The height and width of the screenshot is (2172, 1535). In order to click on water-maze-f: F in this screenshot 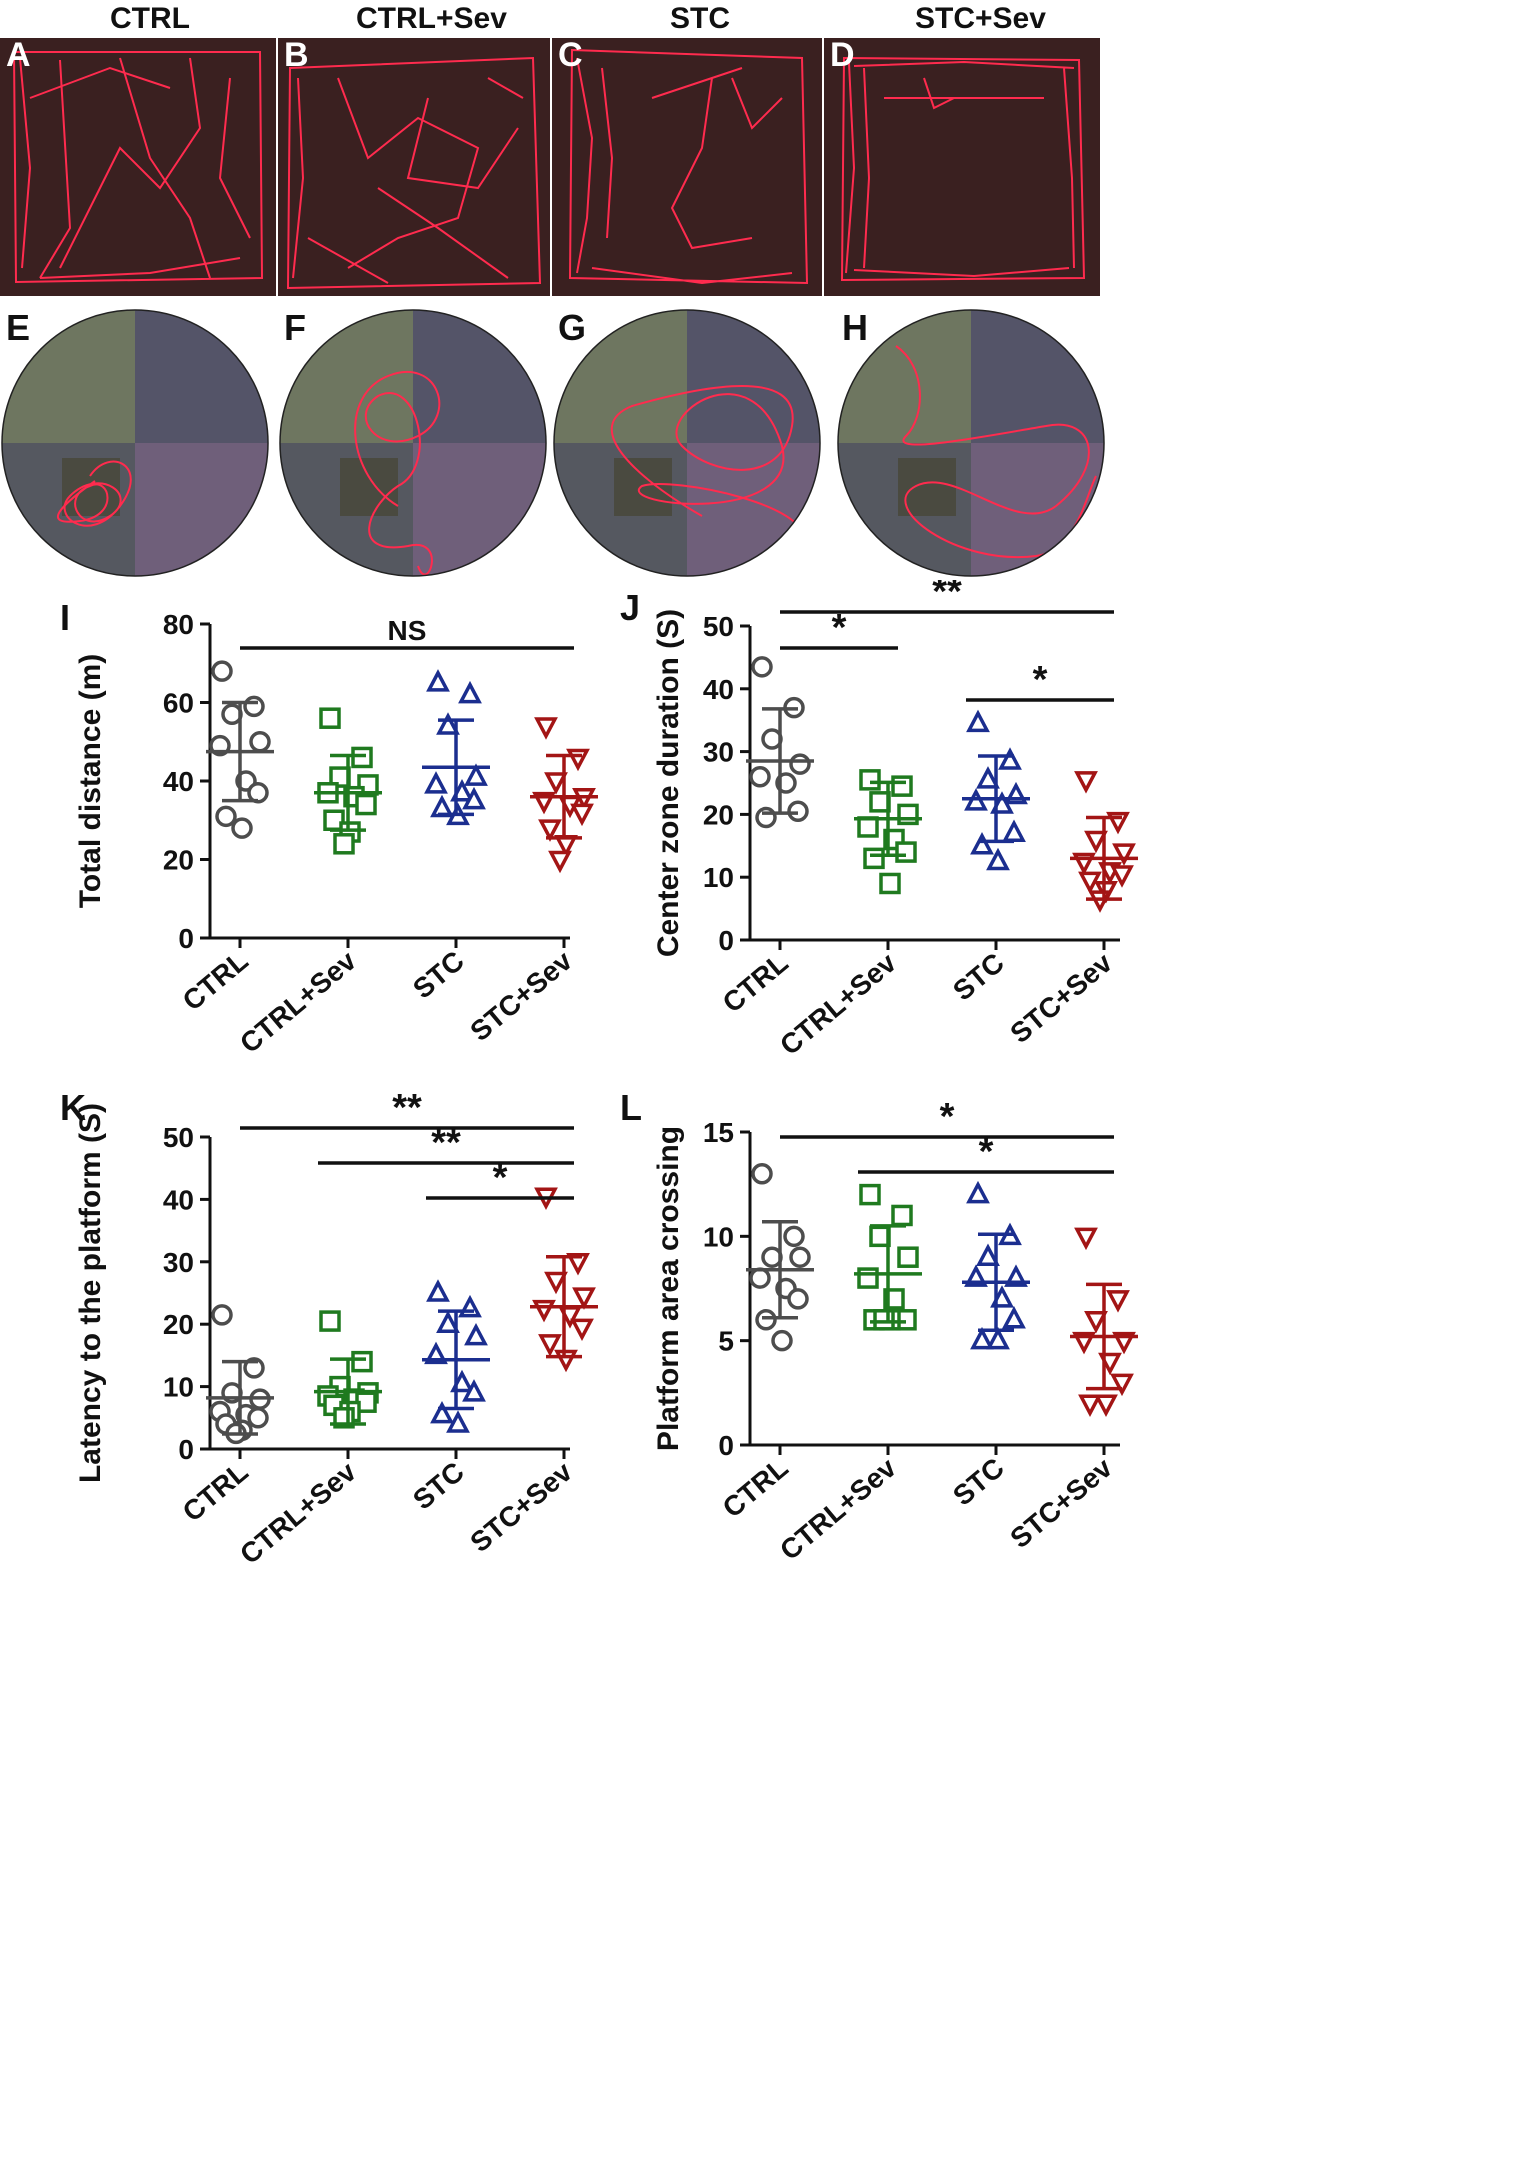, I will do `click(413, 442)`.